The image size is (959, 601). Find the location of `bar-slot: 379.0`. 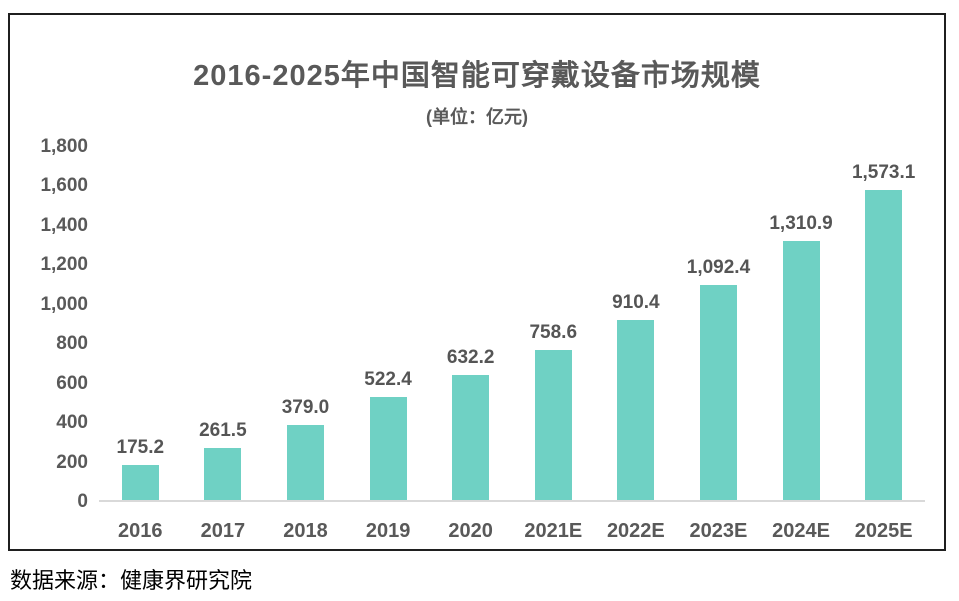

bar-slot: 379.0 is located at coordinates (305, 323).